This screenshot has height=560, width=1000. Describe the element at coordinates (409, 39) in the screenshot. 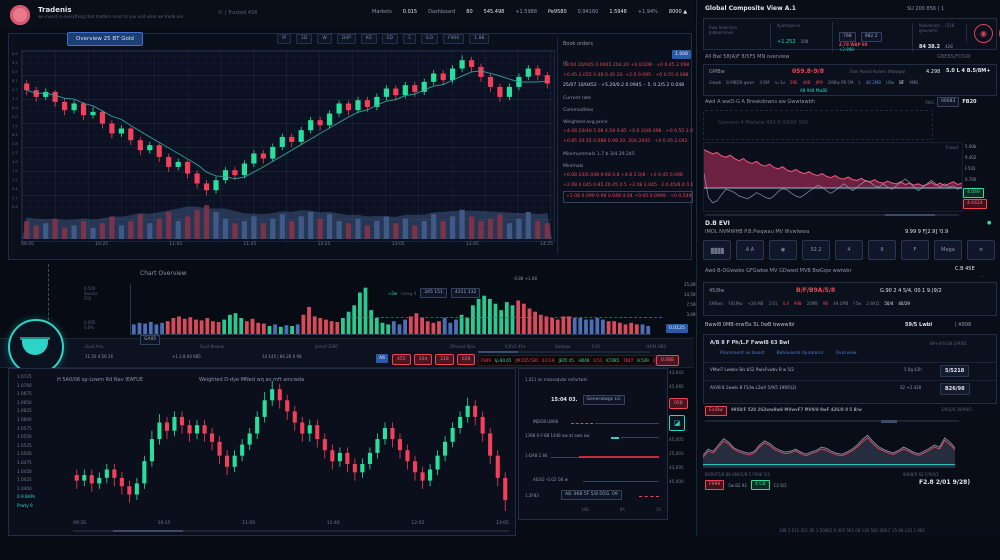

I see `toolbar-button: 1` at that location.